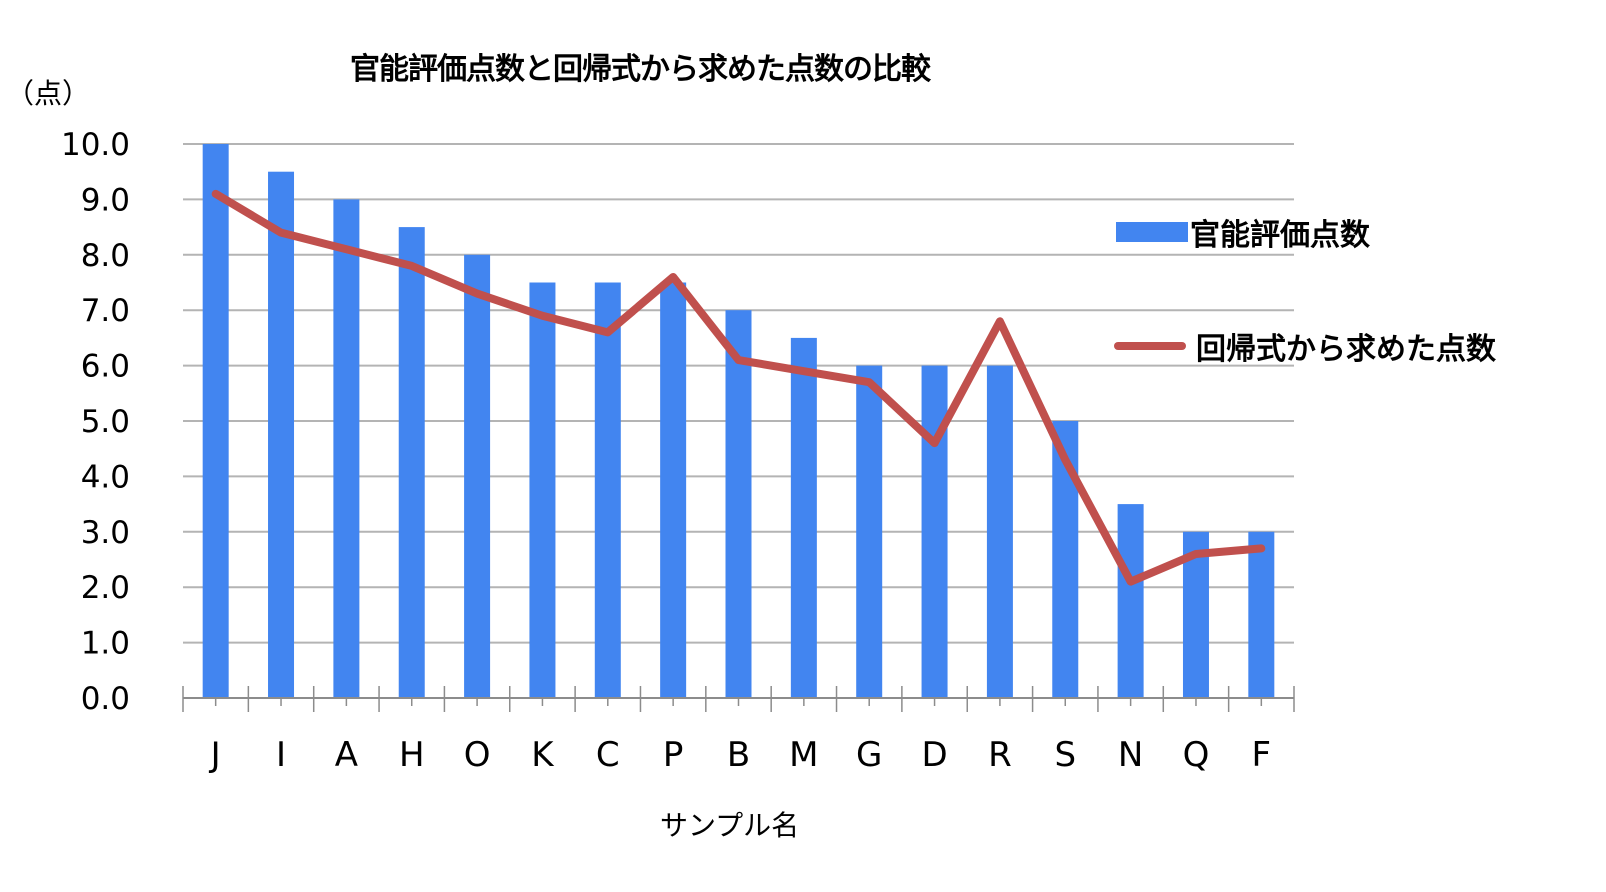 The image size is (1606, 892). Describe the element at coordinates (738, 699) in the screenshot. I see `x-axis` at that location.